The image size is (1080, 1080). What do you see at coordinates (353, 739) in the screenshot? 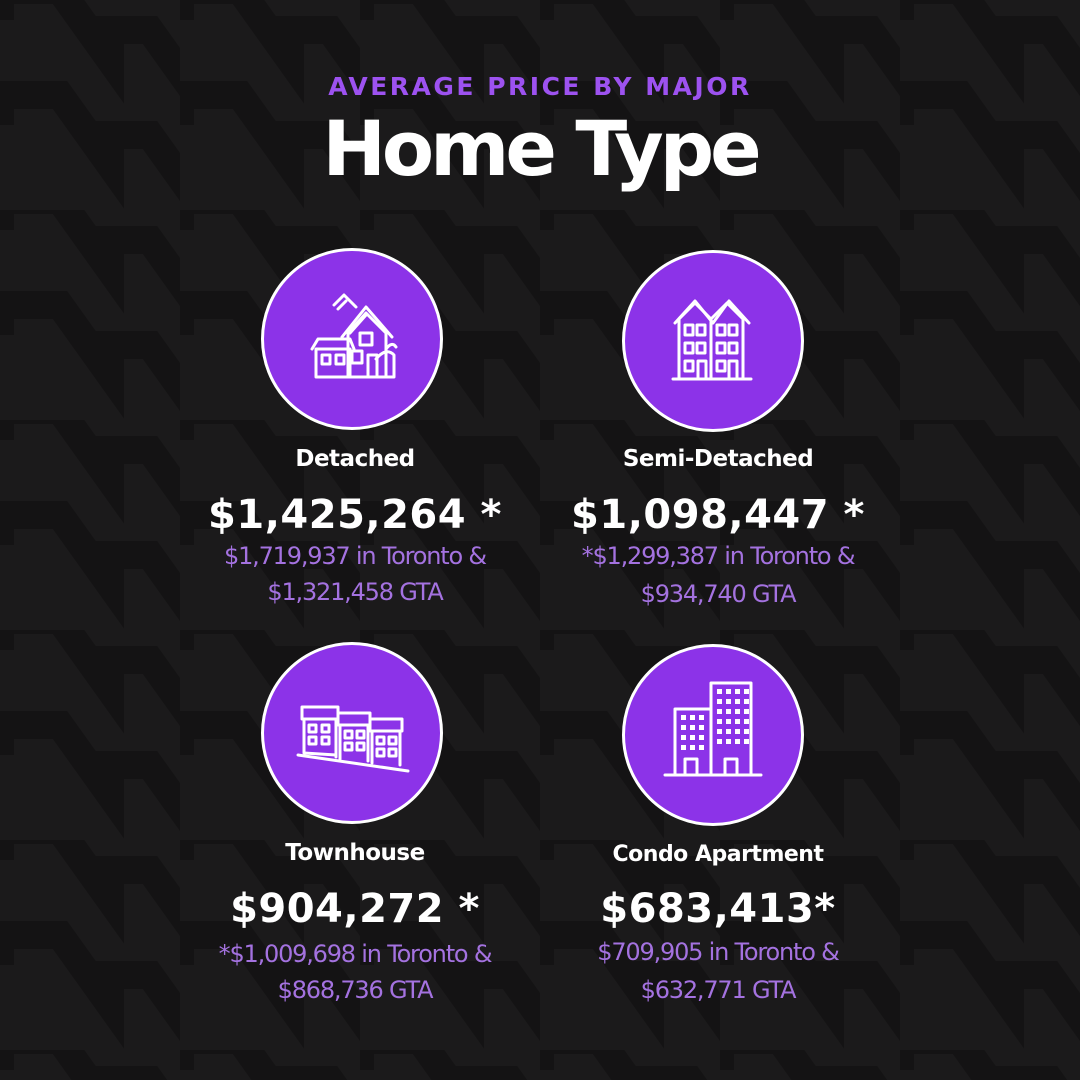
I see `townhouse-icon` at bounding box center [353, 739].